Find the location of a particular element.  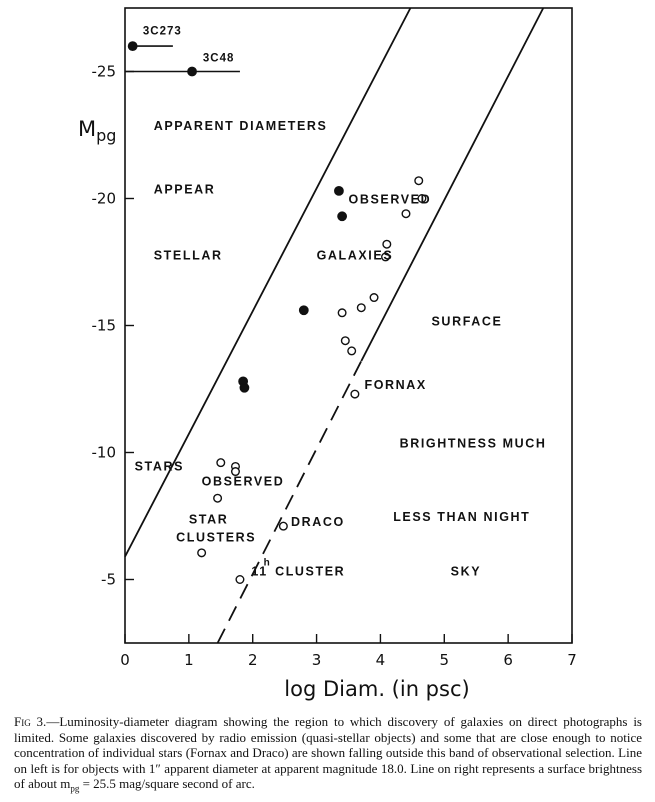

region-annotation: GALAXIES is located at coordinates (355, 255).